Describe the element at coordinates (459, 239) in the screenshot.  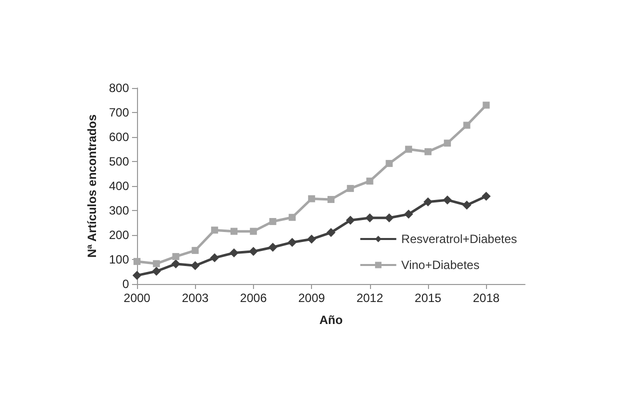
I see `legend-label: Resveratrol+Diabetes` at that location.